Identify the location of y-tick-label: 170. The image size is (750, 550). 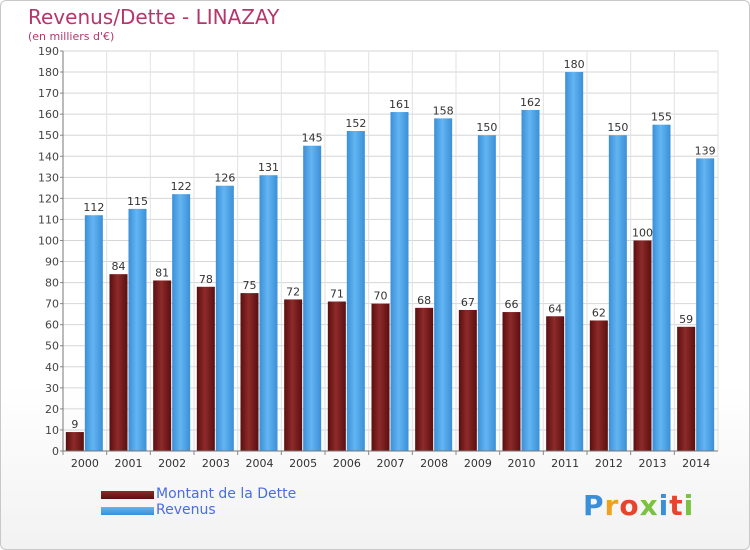
(48, 93).